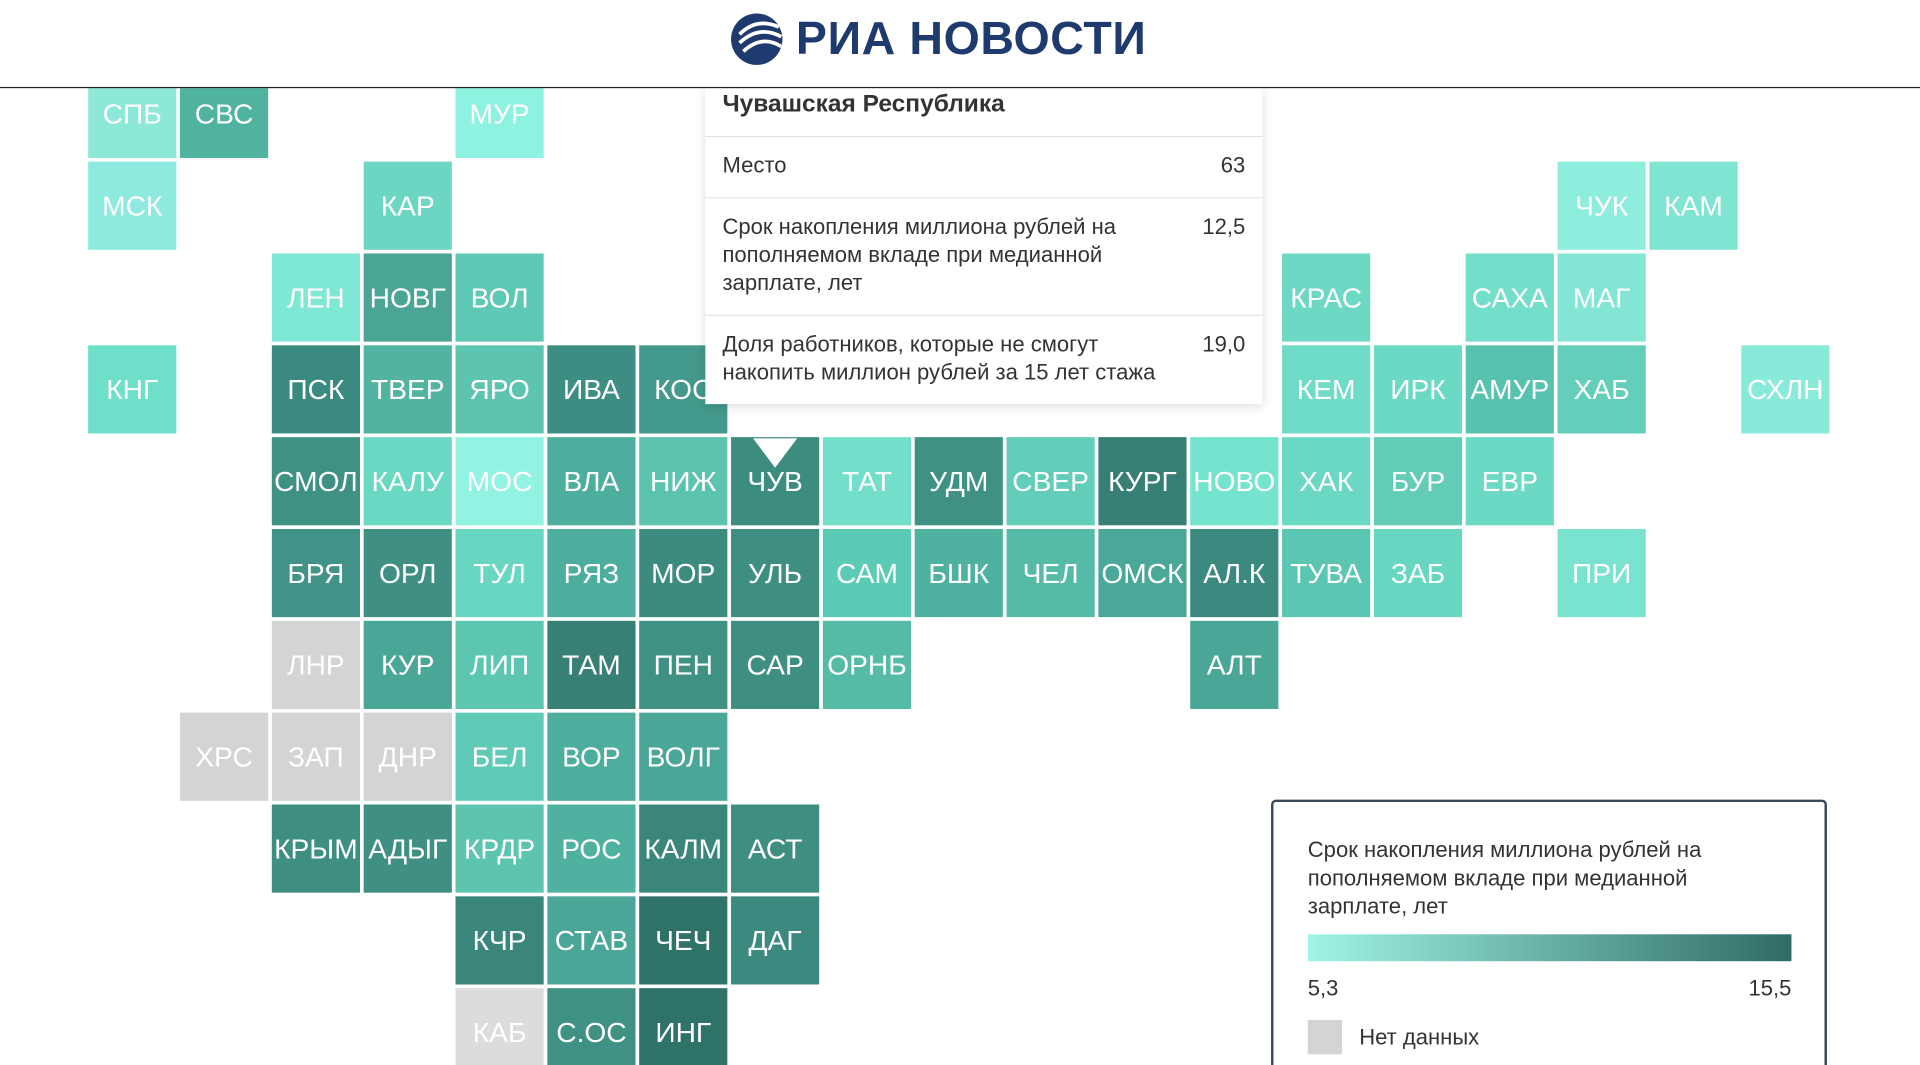 This screenshot has height=1065, width=1920. Describe the element at coordinates (775, 940) in the screenshot. I see `tile: ДАГ` at that location.